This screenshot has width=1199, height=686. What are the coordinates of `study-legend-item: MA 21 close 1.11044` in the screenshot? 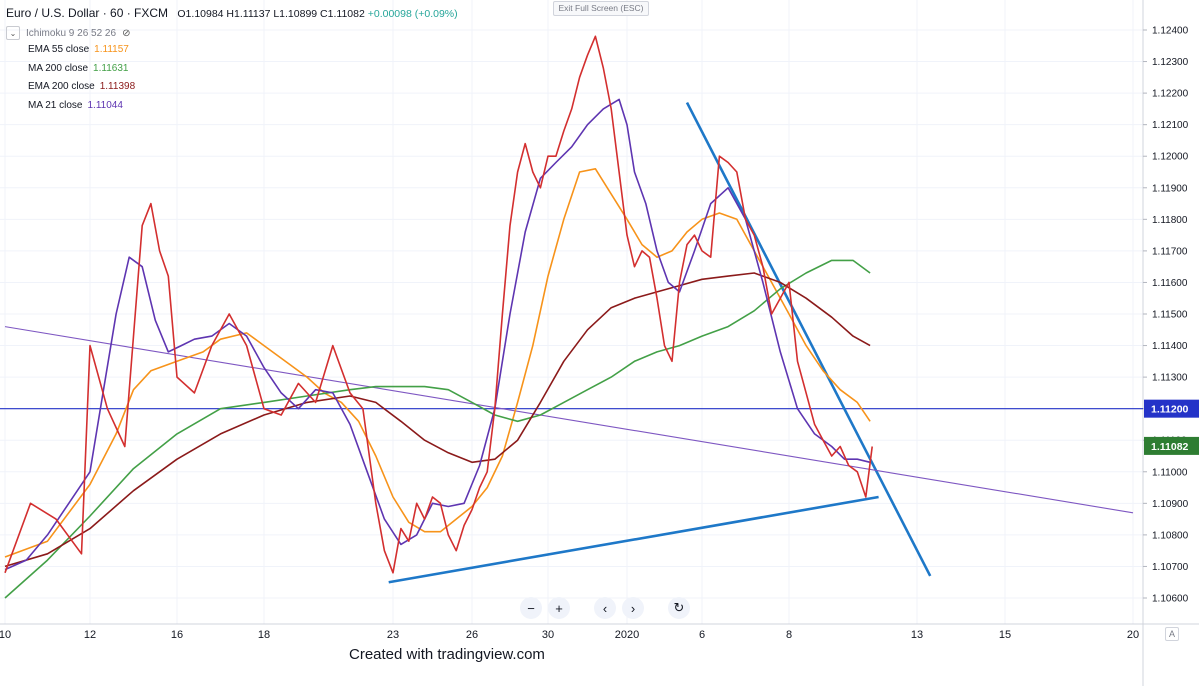 It's located at (75, 105).